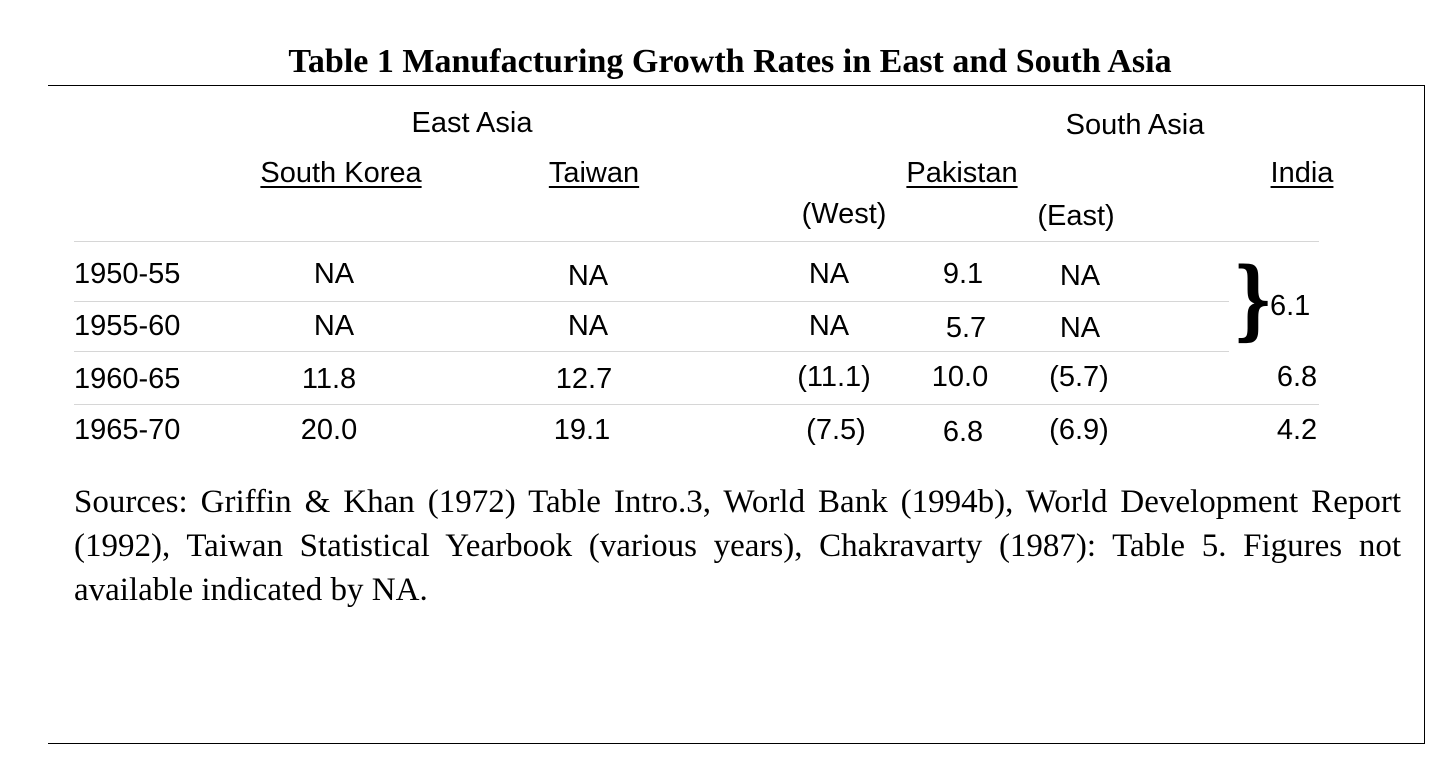  What do you see at coordinates (1079, 430) in the screenshot?
I see `cell-pakistan-east: (6.9)` at bounding box center [1079, 430].